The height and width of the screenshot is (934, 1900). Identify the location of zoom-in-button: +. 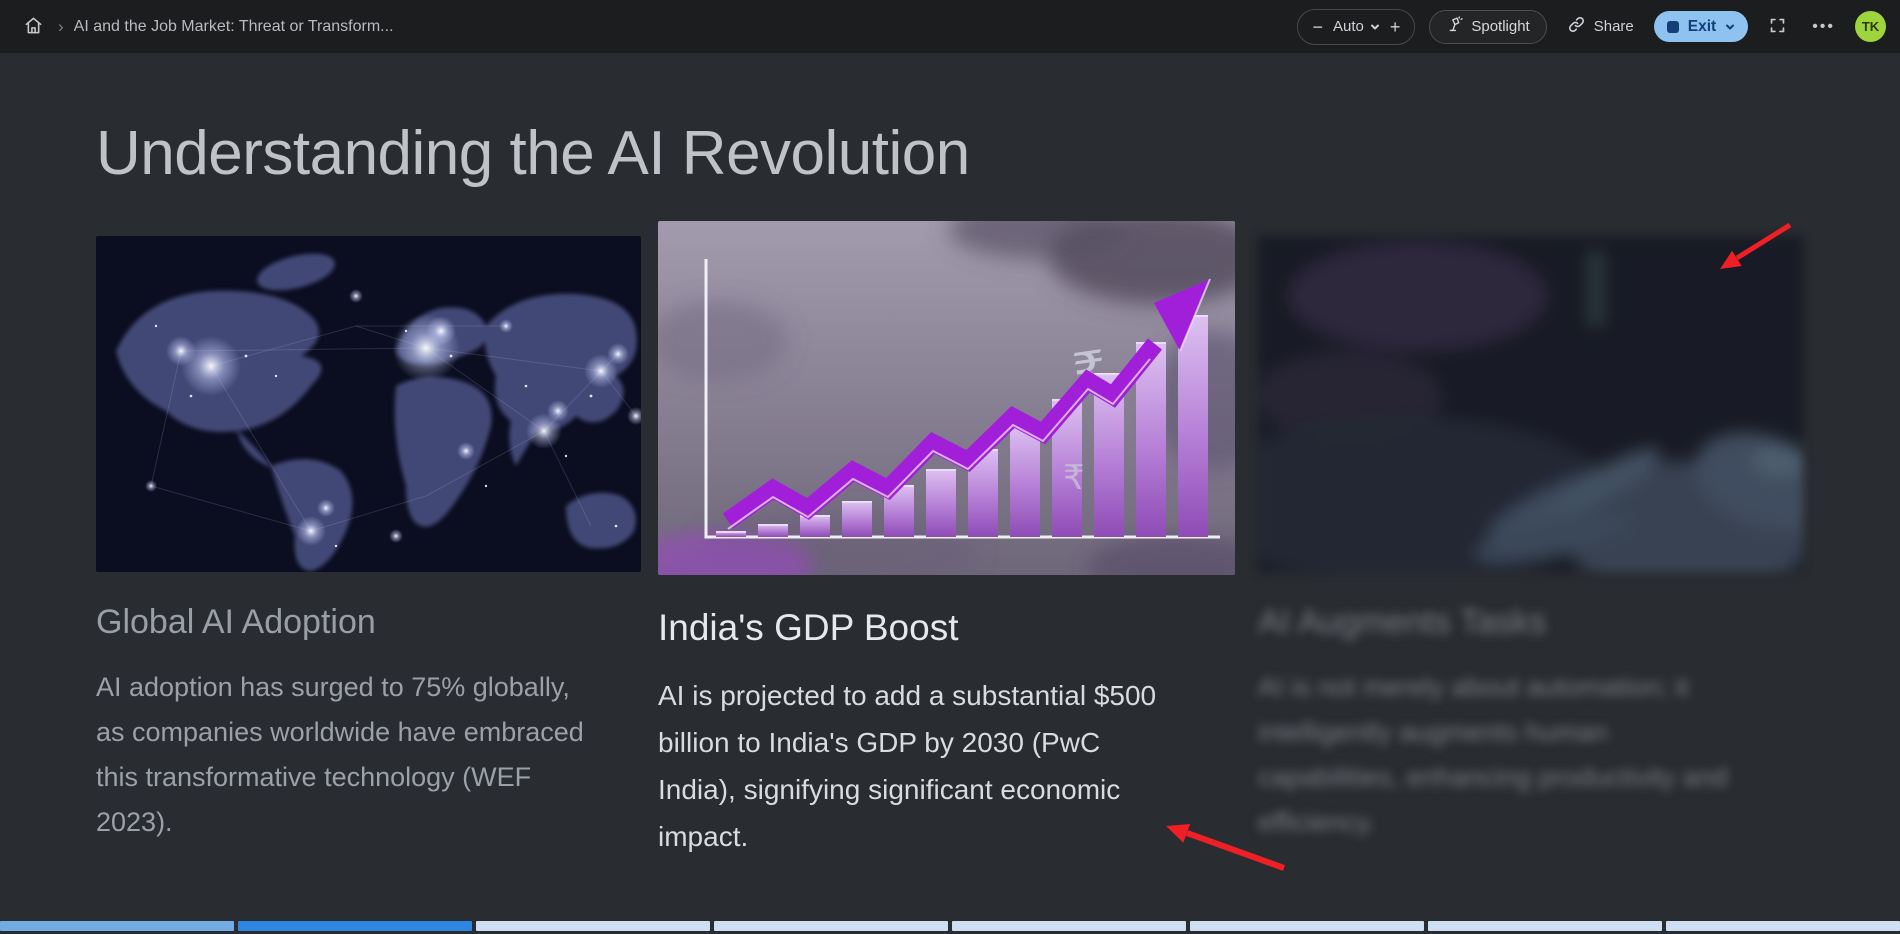
(1395, 26).